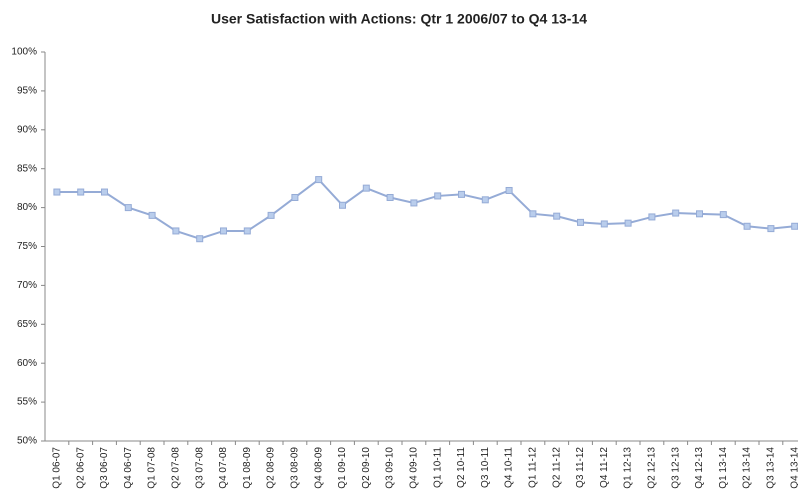 This screenshot has height=490, width=798. I want to click on x-tick-label: Q3 12-13, so click(675, 468).